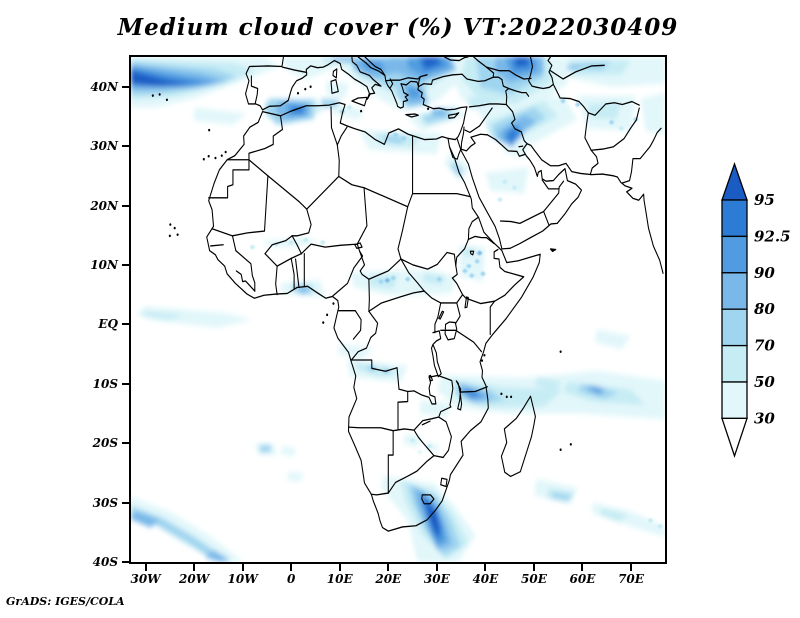  Describe the element at coordinates (194, 579) in the screenshot. I see `x-axis-tick-label: 20W` at that location.